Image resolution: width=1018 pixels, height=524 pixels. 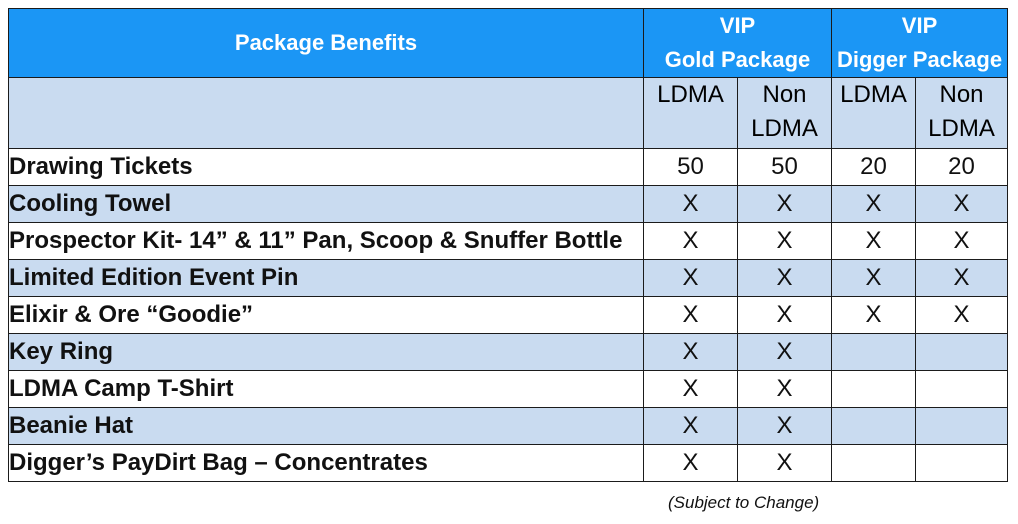 I want to click on digger-non-line1: Non, so click(x=961, y=94).